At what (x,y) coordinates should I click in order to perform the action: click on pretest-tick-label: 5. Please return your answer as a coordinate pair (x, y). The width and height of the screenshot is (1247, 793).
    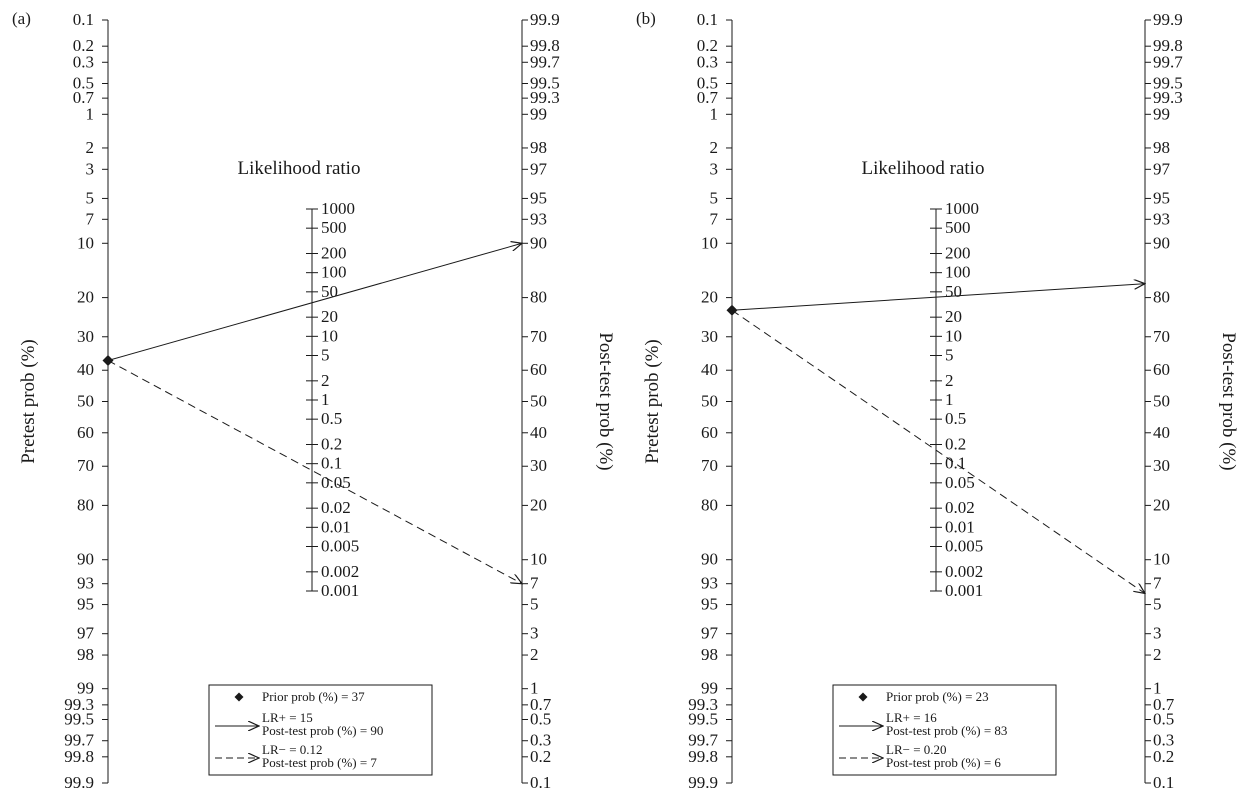
    Looking at the image, I should click on (714, 197).